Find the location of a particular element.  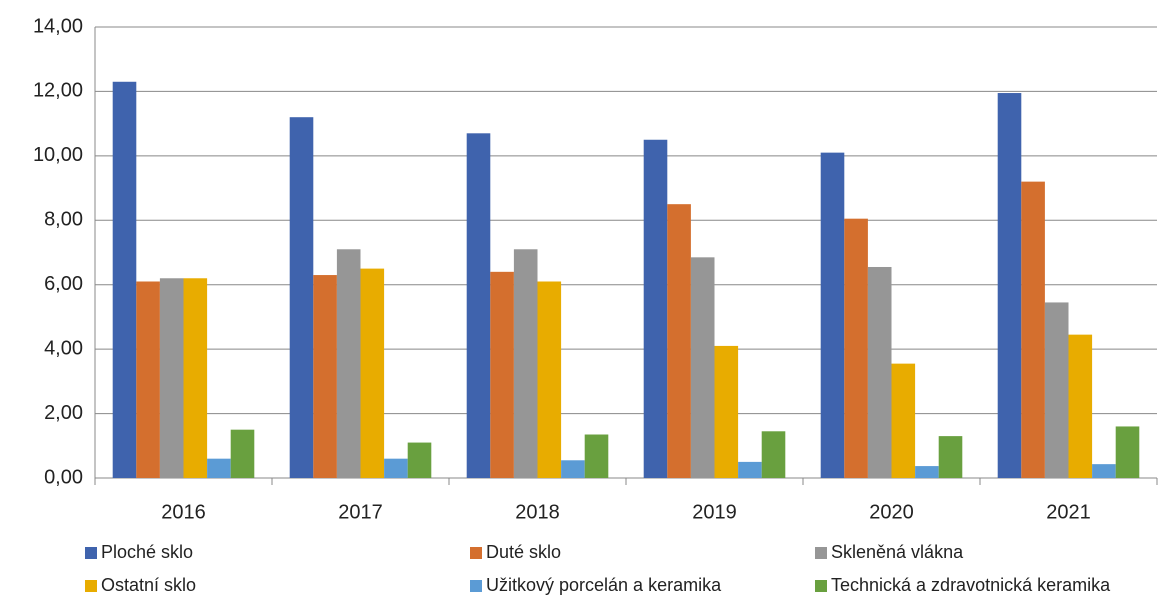

y-tick-label: 0,00 is located at coordinates (63, 477).